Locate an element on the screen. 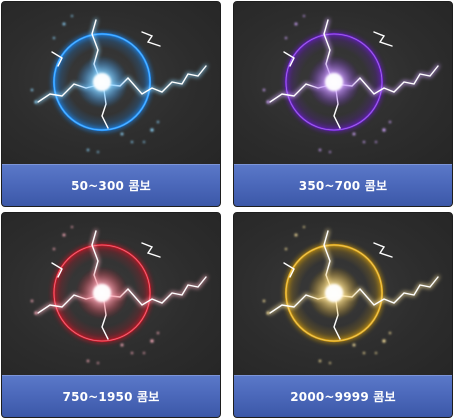 This screenshot has width=454, height=420. combo-range-label: 750~1950 콤보 is located at coordinates (111, 396).